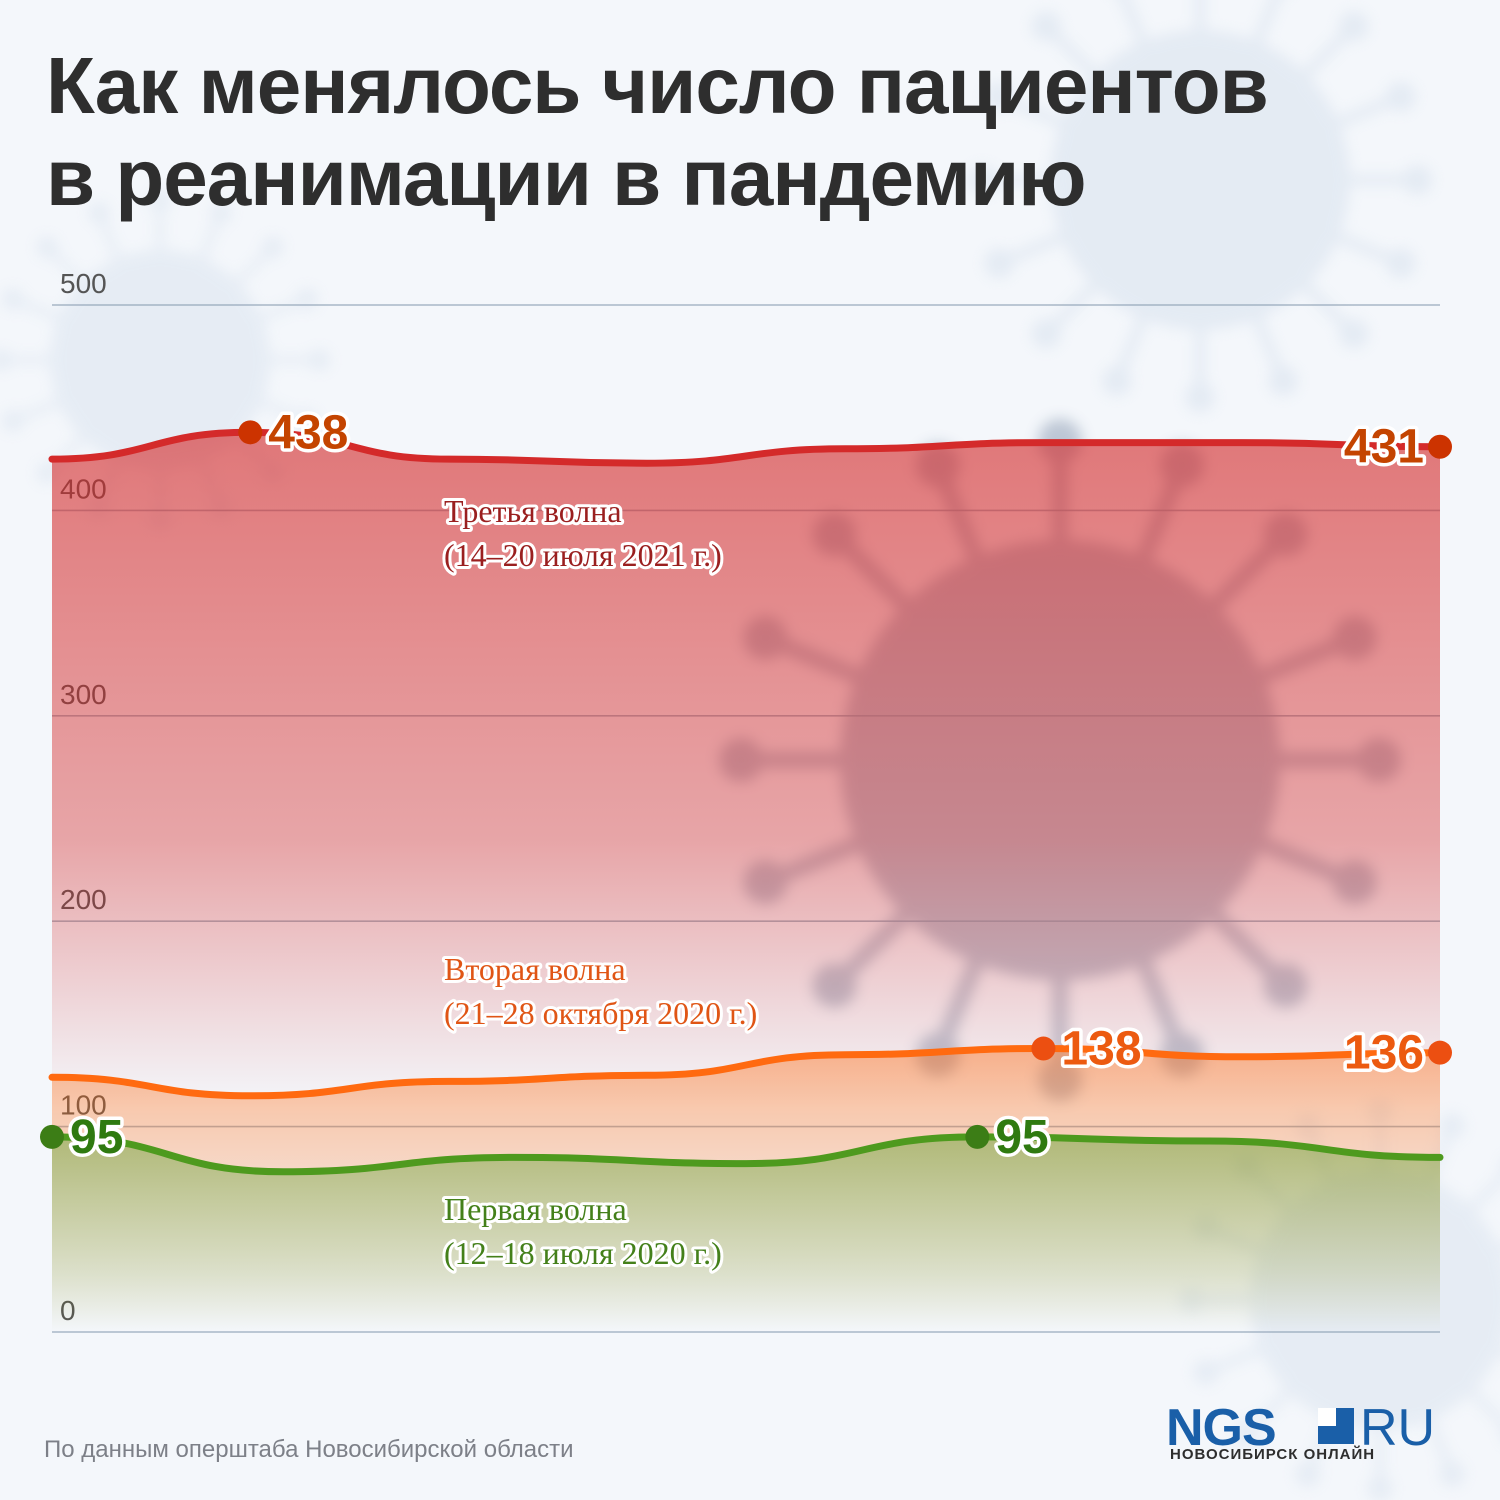 The image size is (1500, 1500). What do you see at coordinates (1221, 1428) in the screenshot?
I see `logo-main-text: NGS` at bounding box center [1221, 1428].